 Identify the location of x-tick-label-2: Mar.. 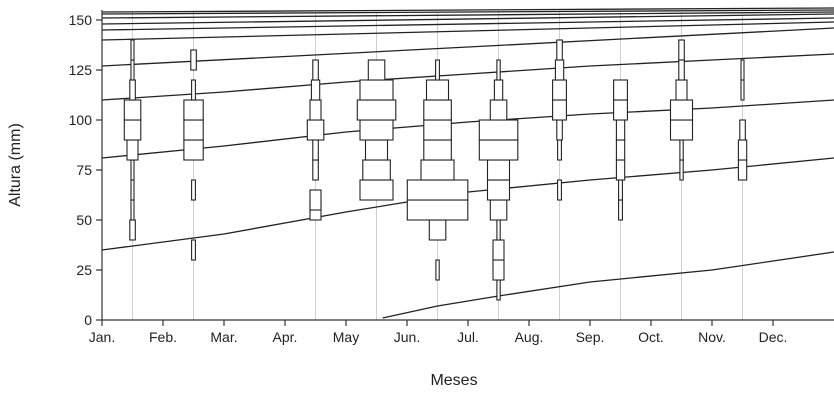
(223, 337).